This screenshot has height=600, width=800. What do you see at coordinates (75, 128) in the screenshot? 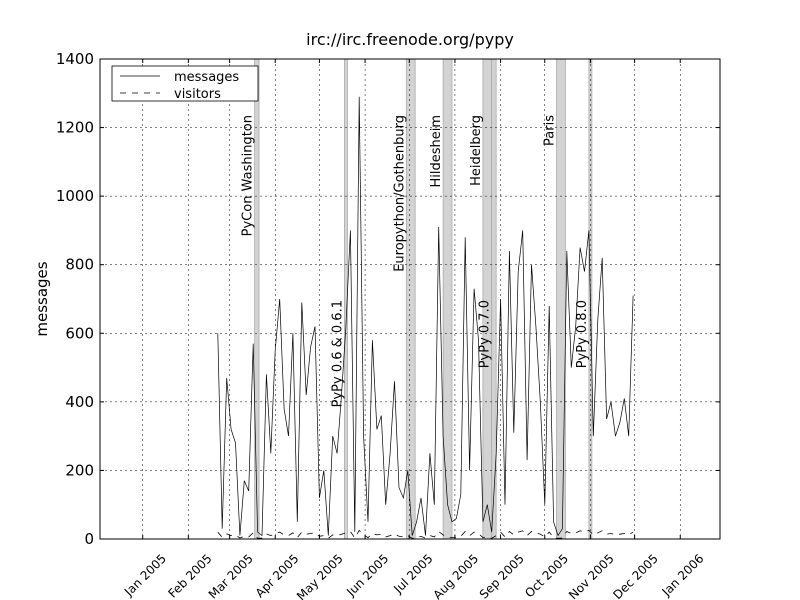
I see `y-tick-label: 1200` at bounding box center [75, 128].